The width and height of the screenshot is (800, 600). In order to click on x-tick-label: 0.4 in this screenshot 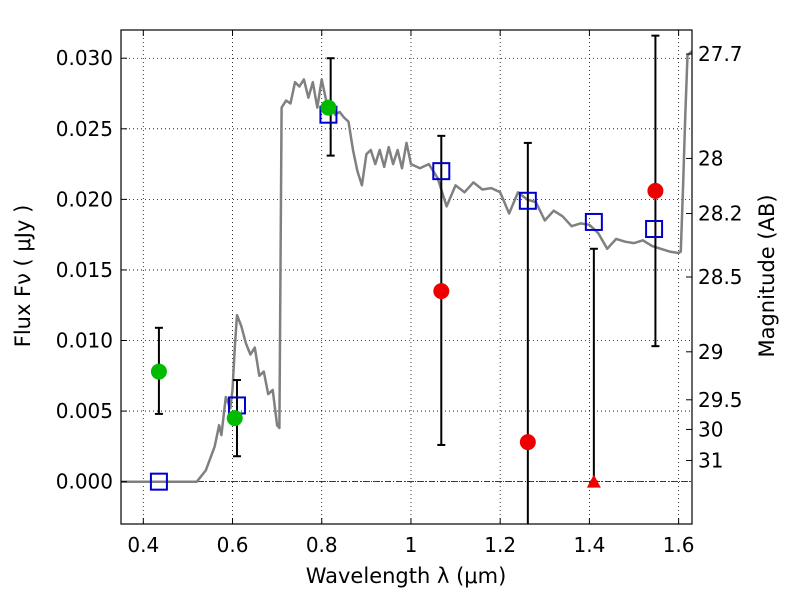, I will do `click(143, 545)`.